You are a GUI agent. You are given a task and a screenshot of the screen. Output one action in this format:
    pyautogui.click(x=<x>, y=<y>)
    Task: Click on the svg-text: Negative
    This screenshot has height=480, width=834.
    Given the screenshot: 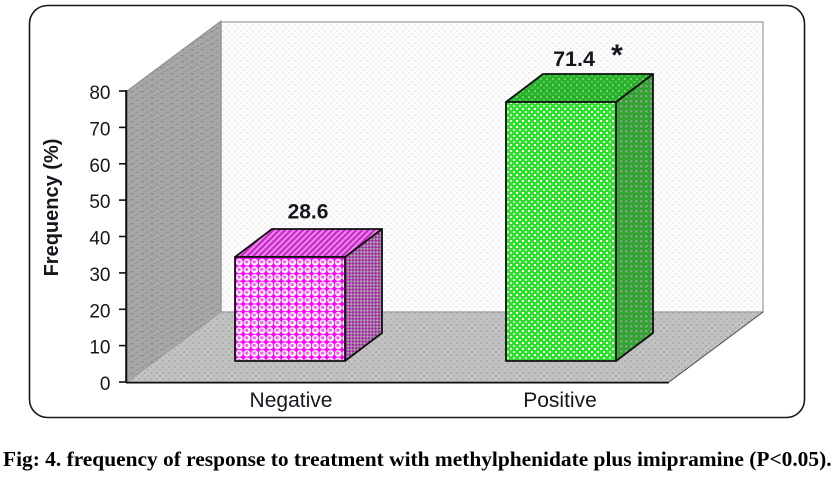 What is the action you would take?
    pyautogui.click(x=291, y=400)
    